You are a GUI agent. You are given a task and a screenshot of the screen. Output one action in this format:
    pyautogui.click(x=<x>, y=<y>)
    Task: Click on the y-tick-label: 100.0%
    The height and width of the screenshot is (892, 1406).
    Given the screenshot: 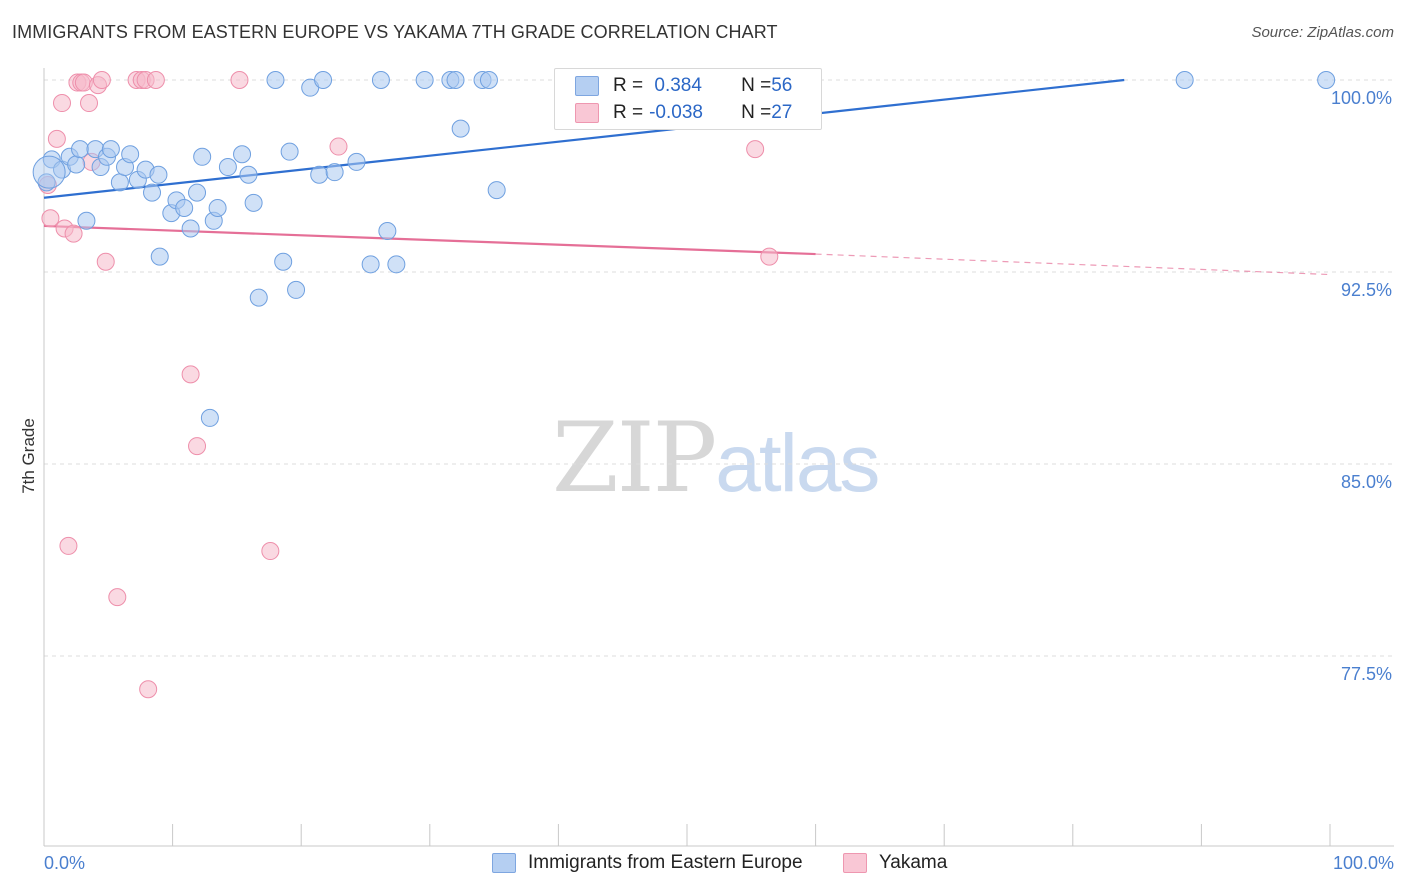 What is the action you would take?
    pyautogui.click(x=1361, y=98)
    